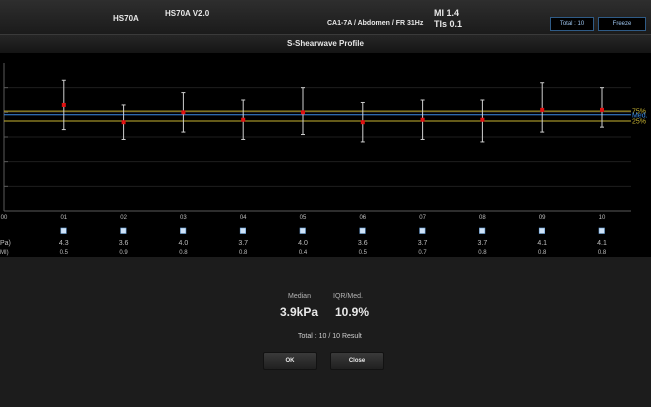 The height and width of the screenshot is (407, 651). Describe the element at coordinates (187, 13) in the screenshot. I see `software-version: HS70A V2.0` at that location.